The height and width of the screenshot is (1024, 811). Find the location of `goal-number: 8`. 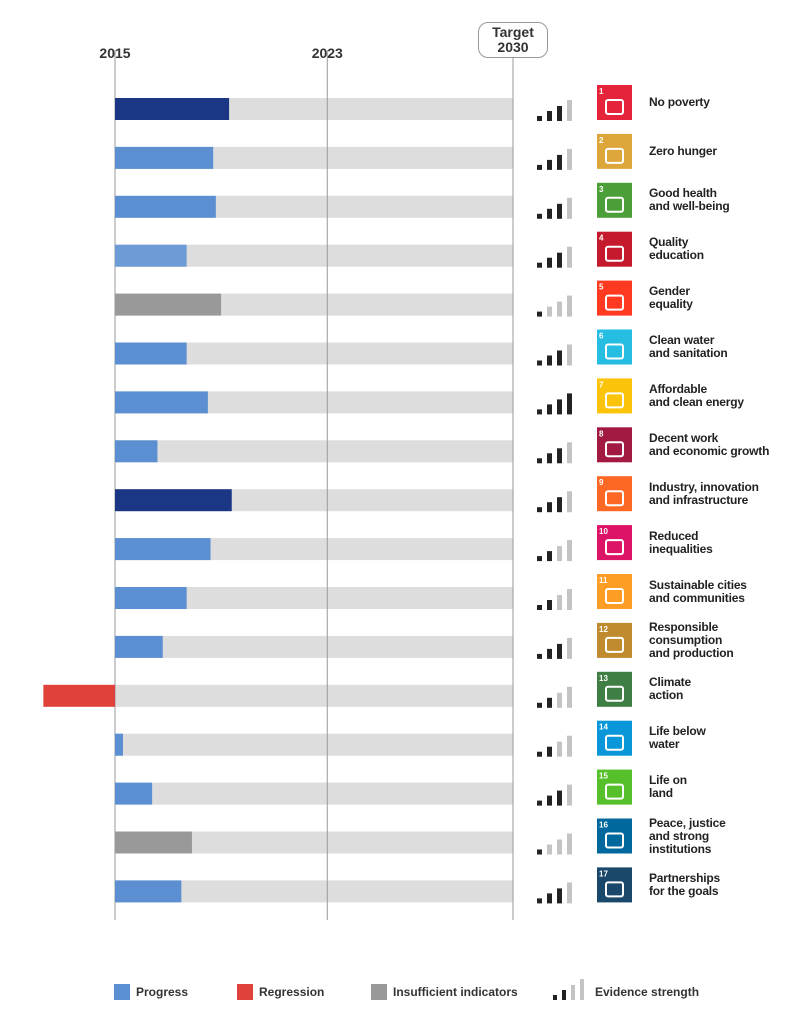

goal-number: 8 is located at coordinates (601, 433).